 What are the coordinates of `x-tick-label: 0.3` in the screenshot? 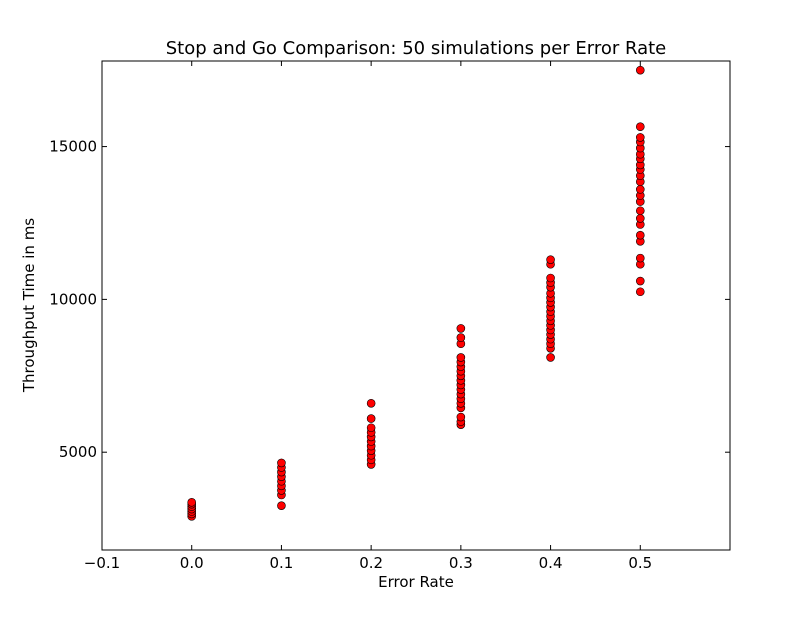 It's located at (461, 563).